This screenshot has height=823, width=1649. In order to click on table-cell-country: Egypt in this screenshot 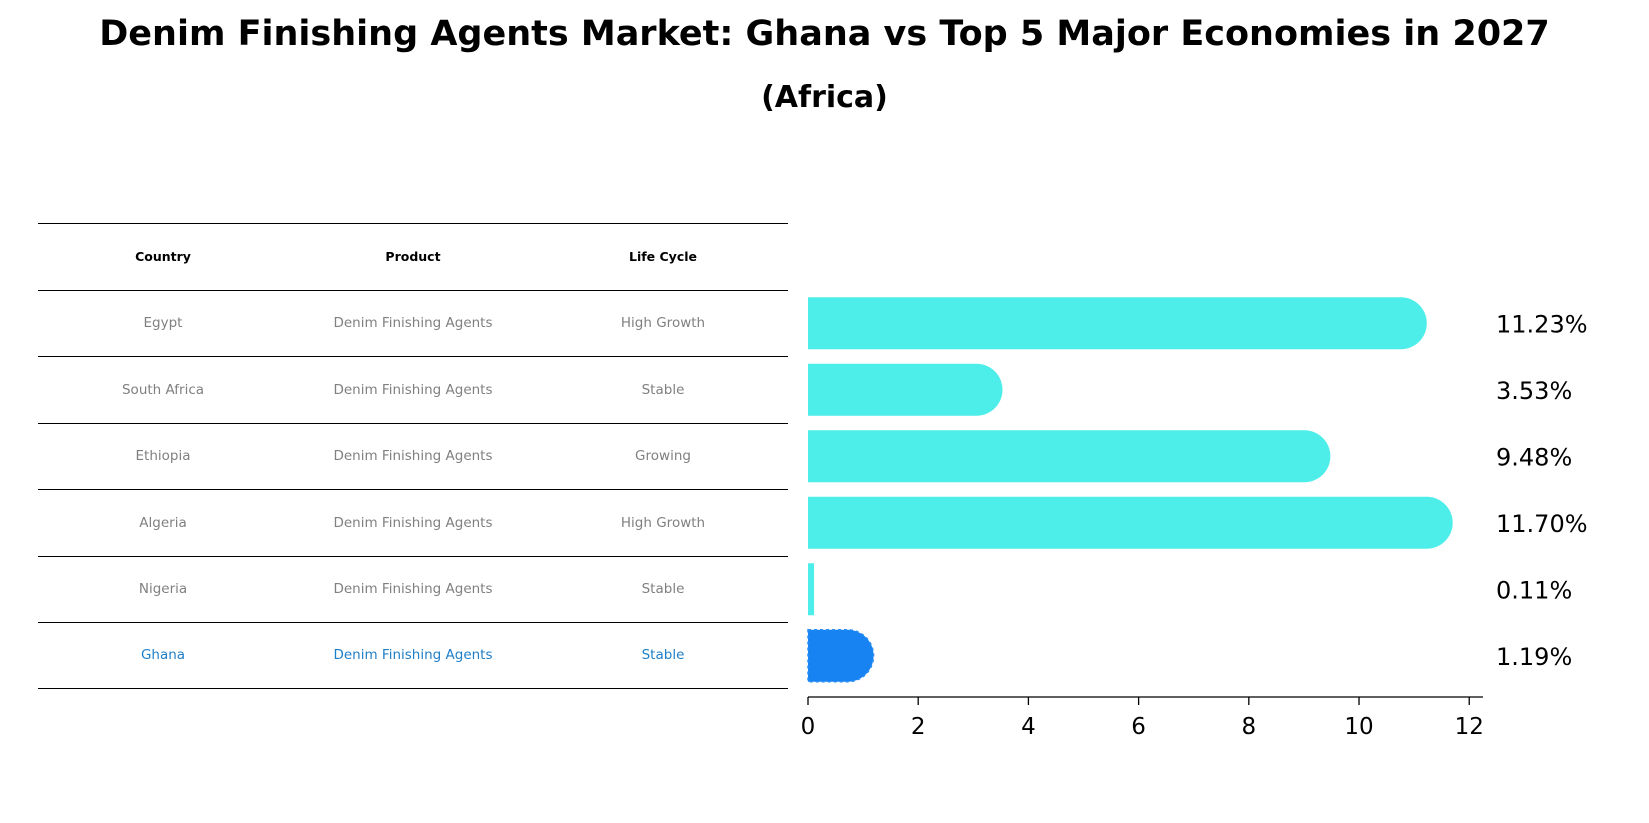, I will do `click(163, 323)`.